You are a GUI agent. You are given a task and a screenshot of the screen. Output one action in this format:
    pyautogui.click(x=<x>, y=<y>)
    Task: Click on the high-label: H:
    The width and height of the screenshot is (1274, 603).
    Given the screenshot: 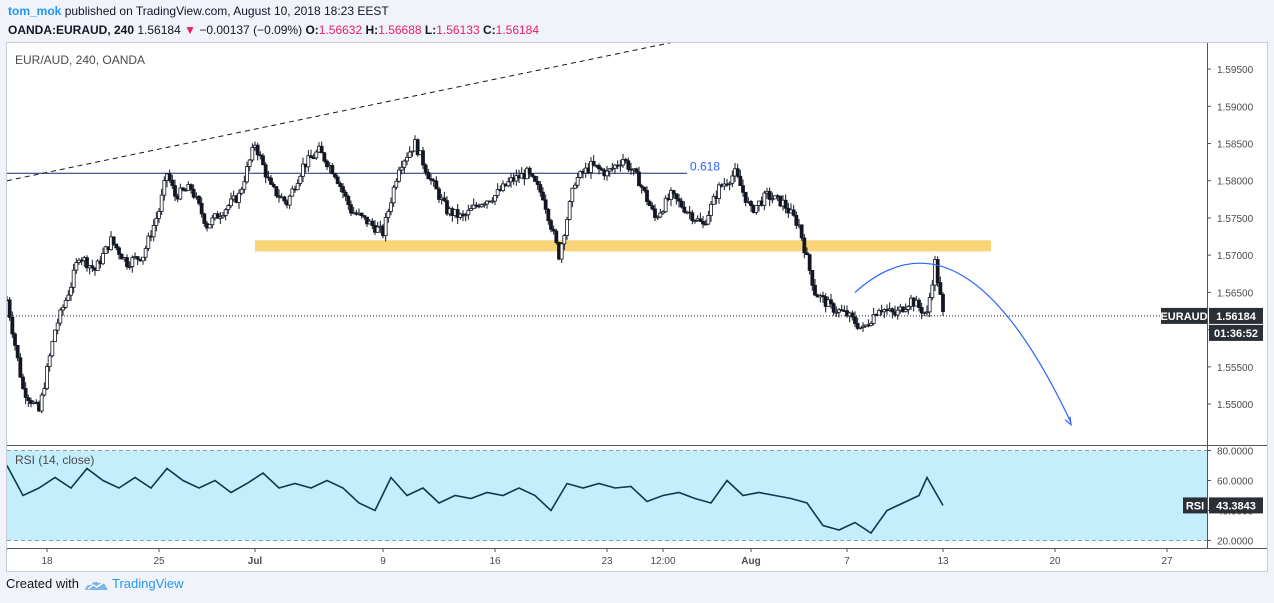 What is the action you would take?
    pyautogui.click(x=372, y=30)
    